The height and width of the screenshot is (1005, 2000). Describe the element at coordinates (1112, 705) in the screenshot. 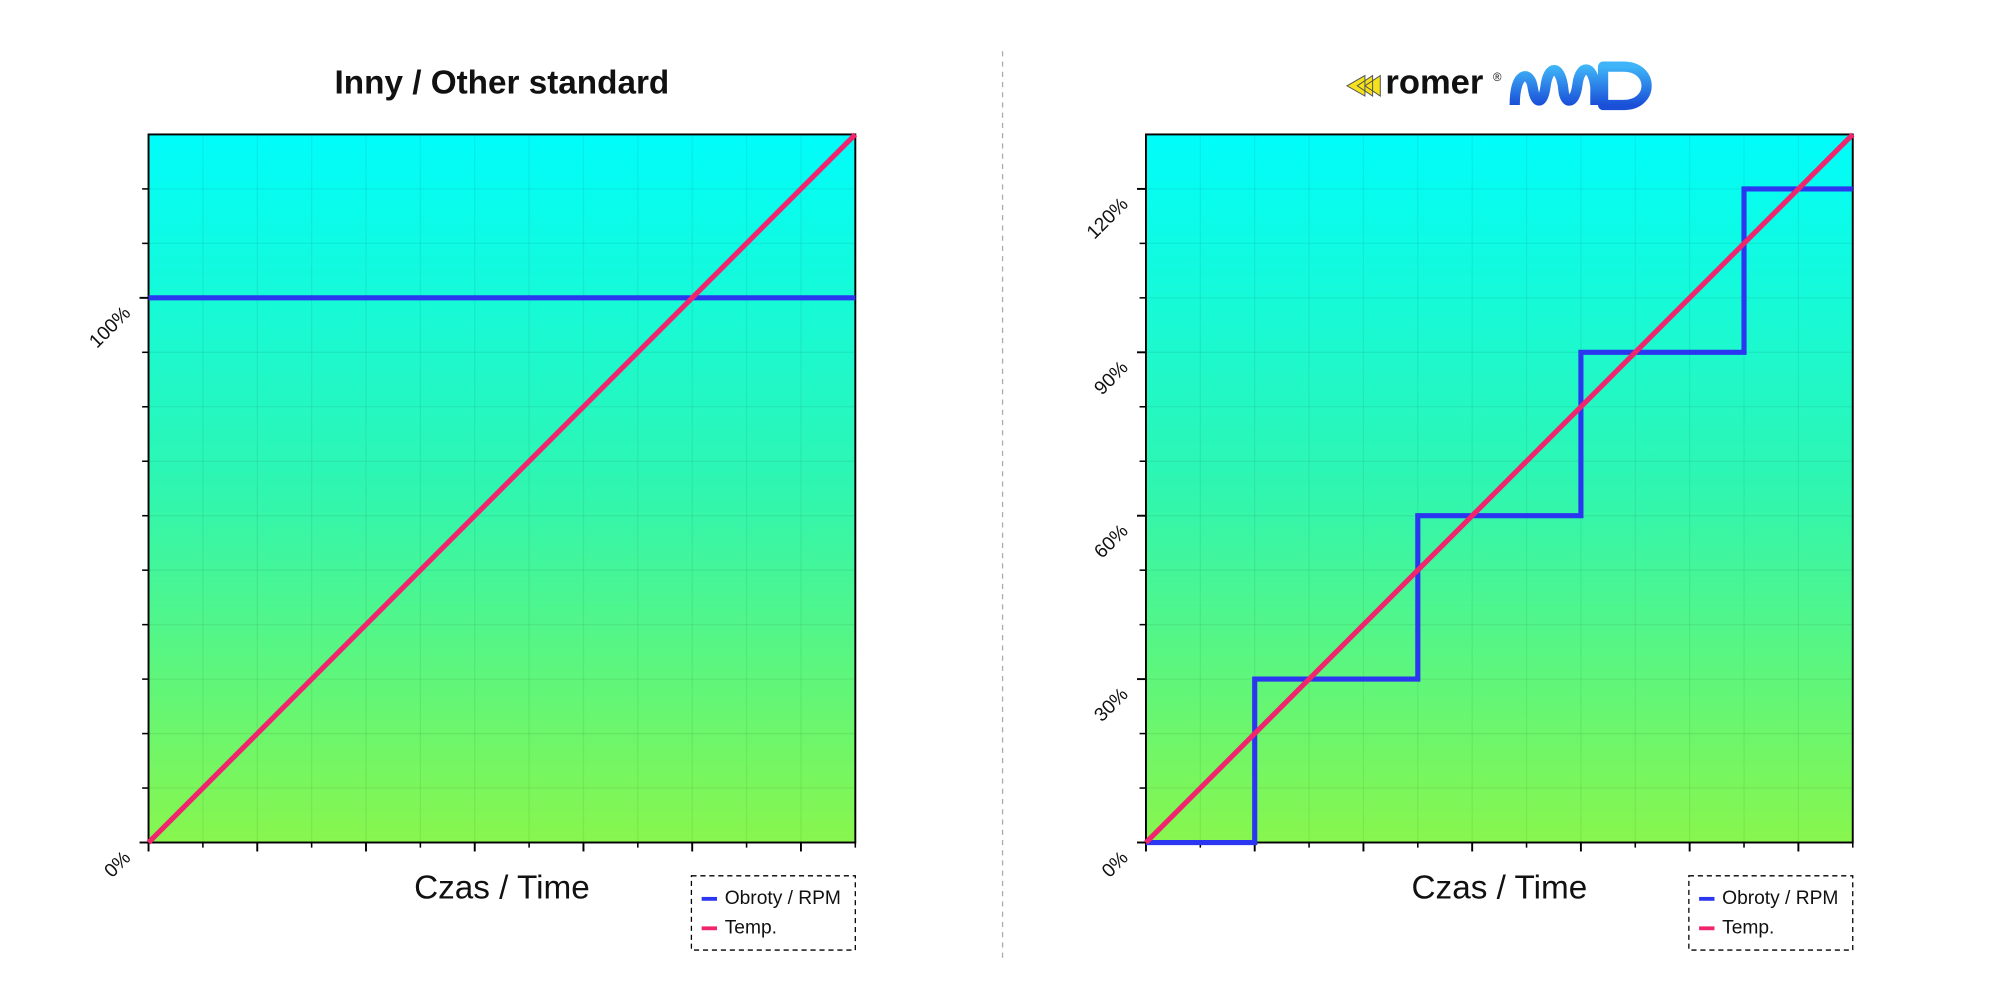

I see `y-tick-label: 30%` at that location.